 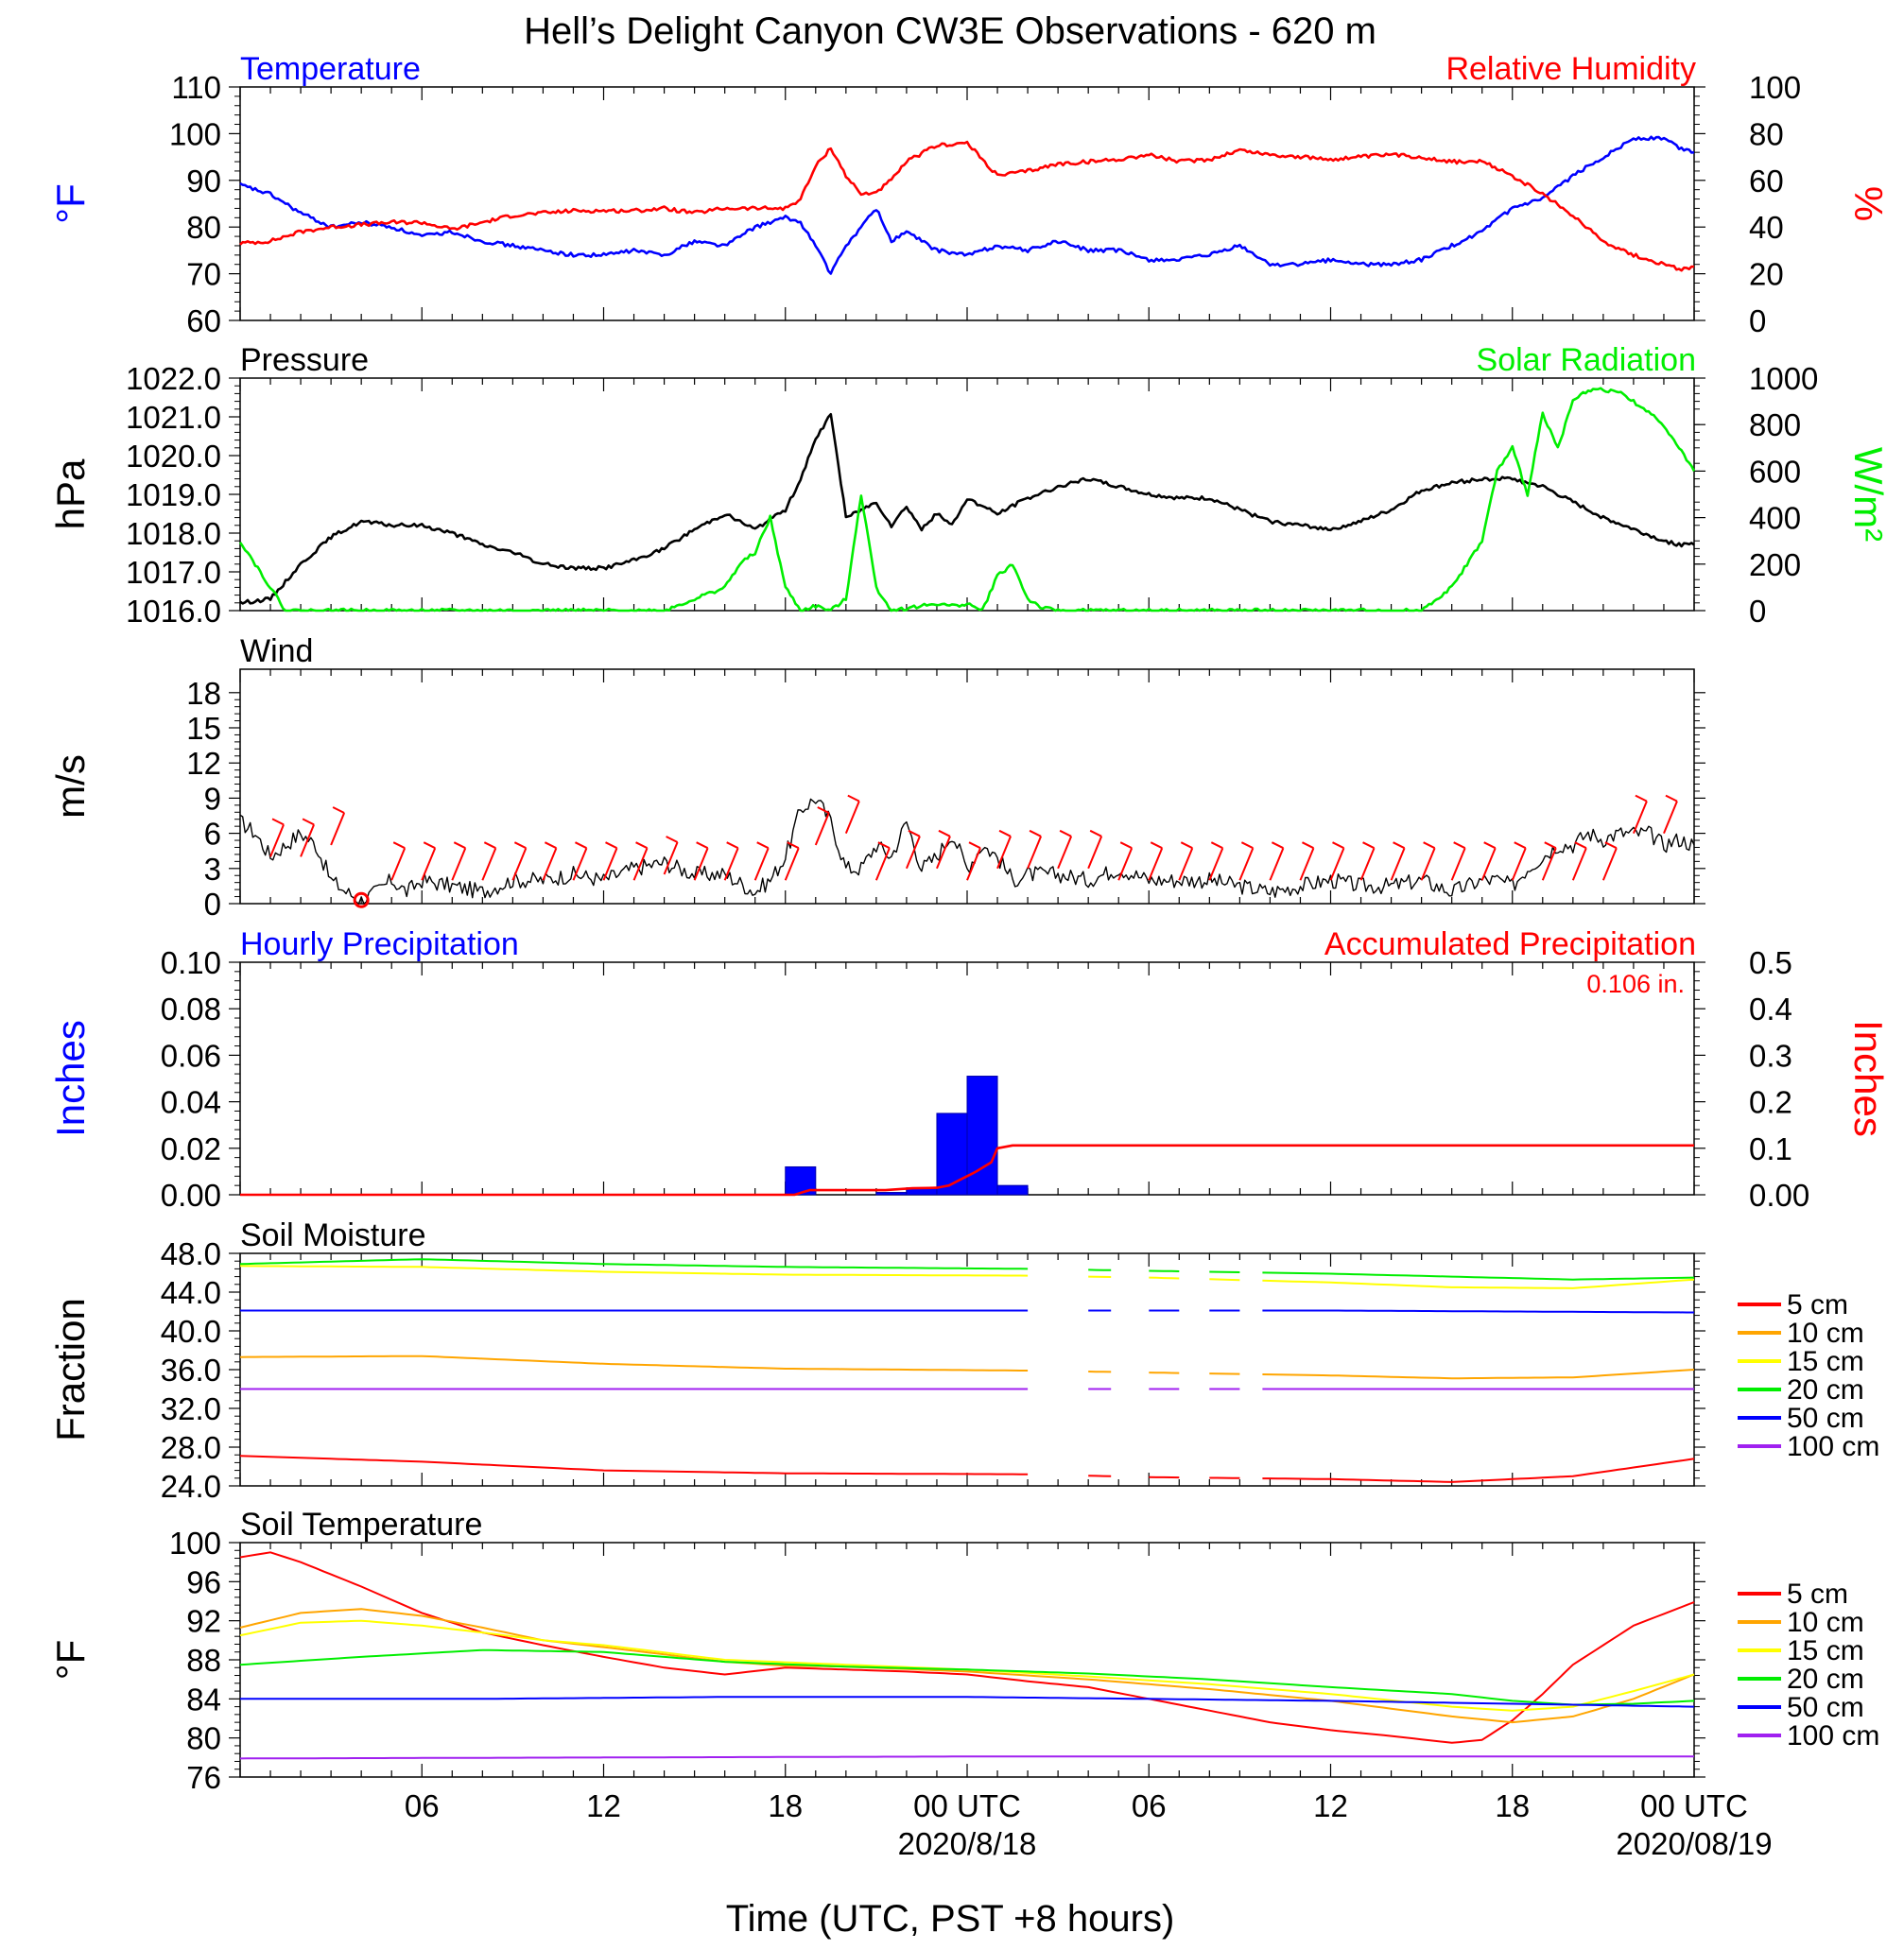 I want to click on y-right-tick-label: 800, so click(x=1775, y=424).